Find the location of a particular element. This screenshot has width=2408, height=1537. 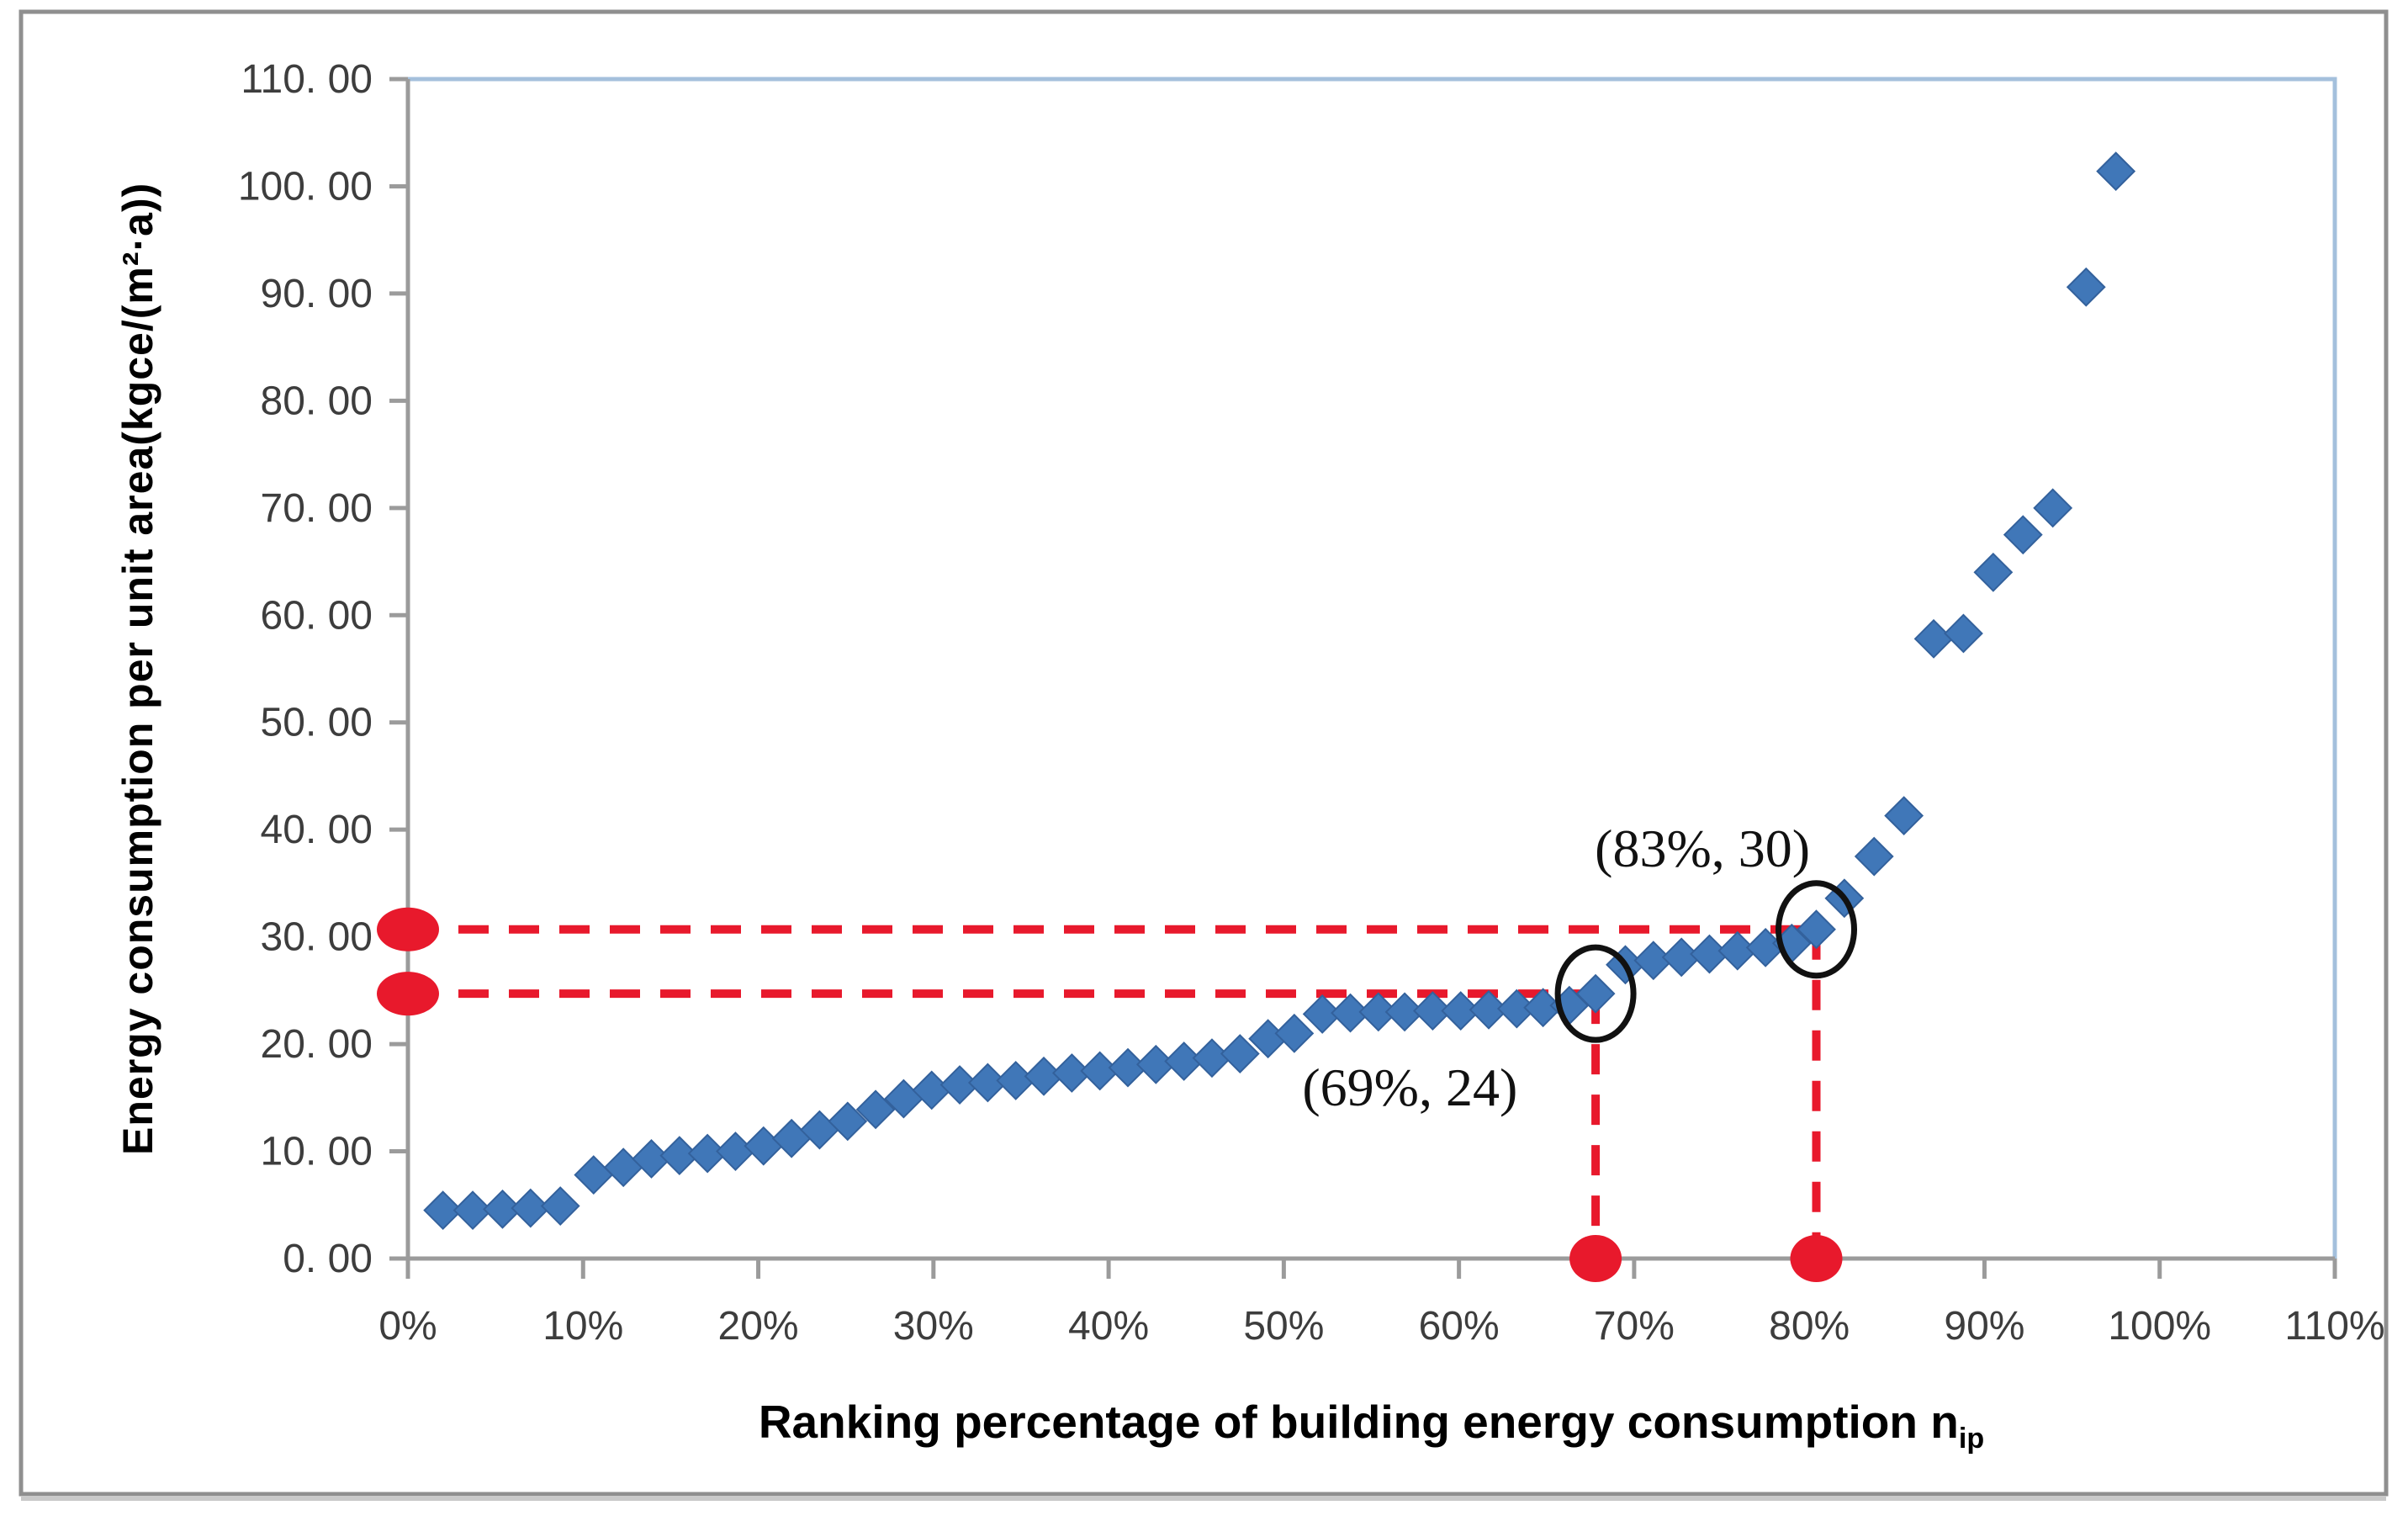

x-tick-label: 20% is located at coordinates (758, 1326).